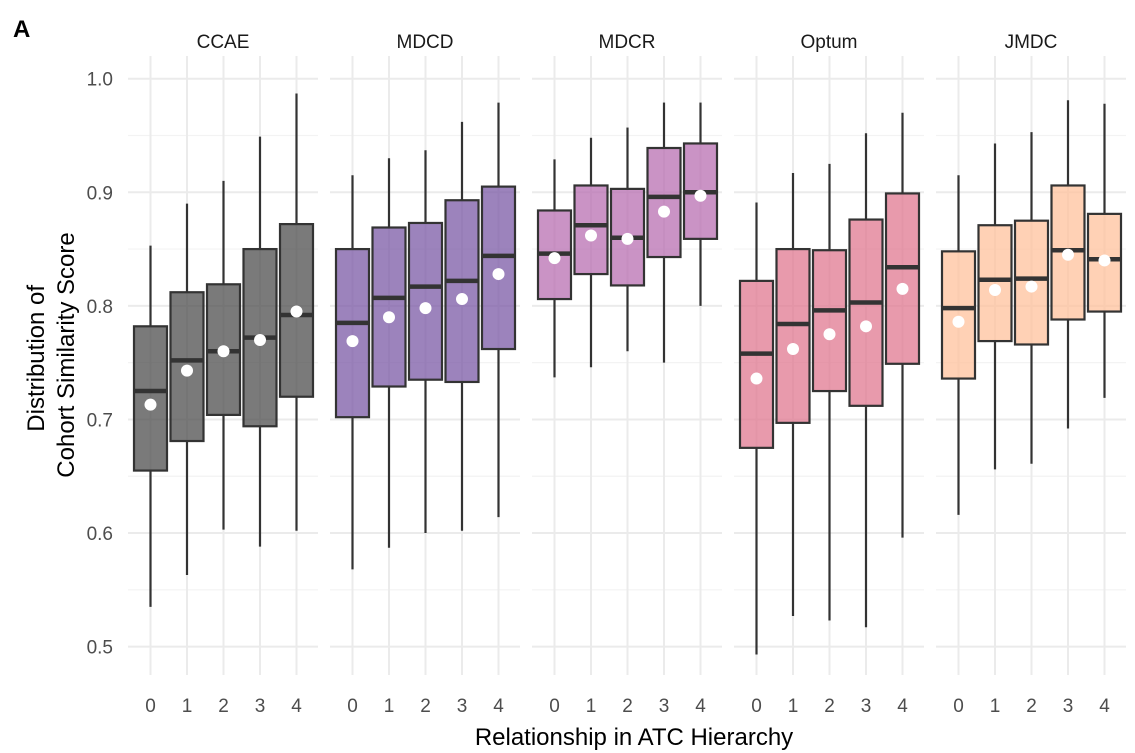 The image size is (1135, 753). I want to click on y-tick-label: 1.0, so click(100, 80).